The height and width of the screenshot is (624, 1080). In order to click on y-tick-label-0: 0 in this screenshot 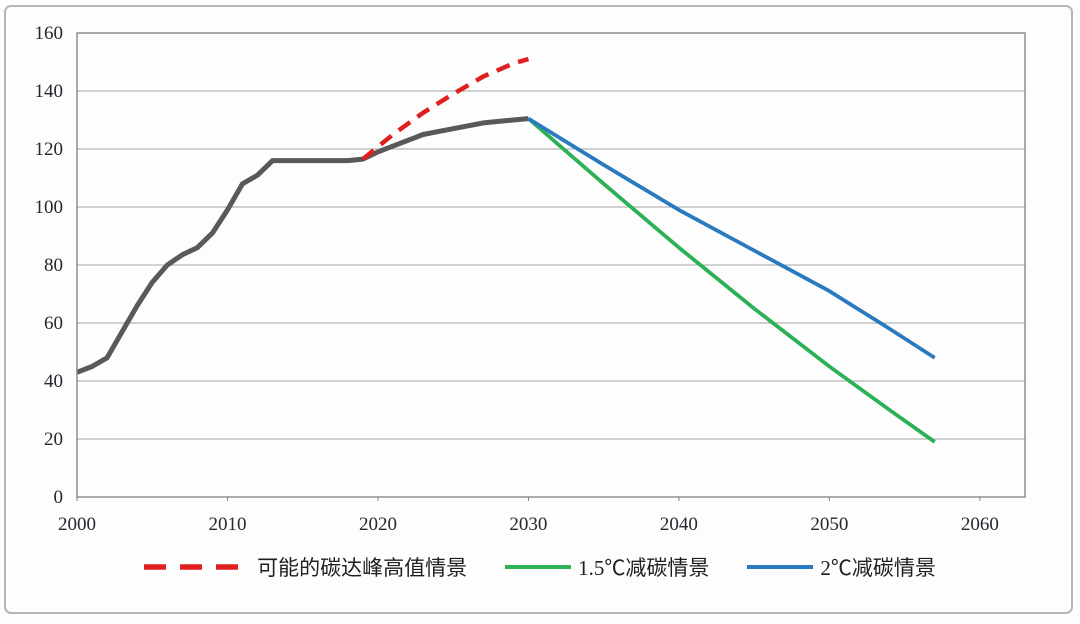, I will do `click(59, 497)`.